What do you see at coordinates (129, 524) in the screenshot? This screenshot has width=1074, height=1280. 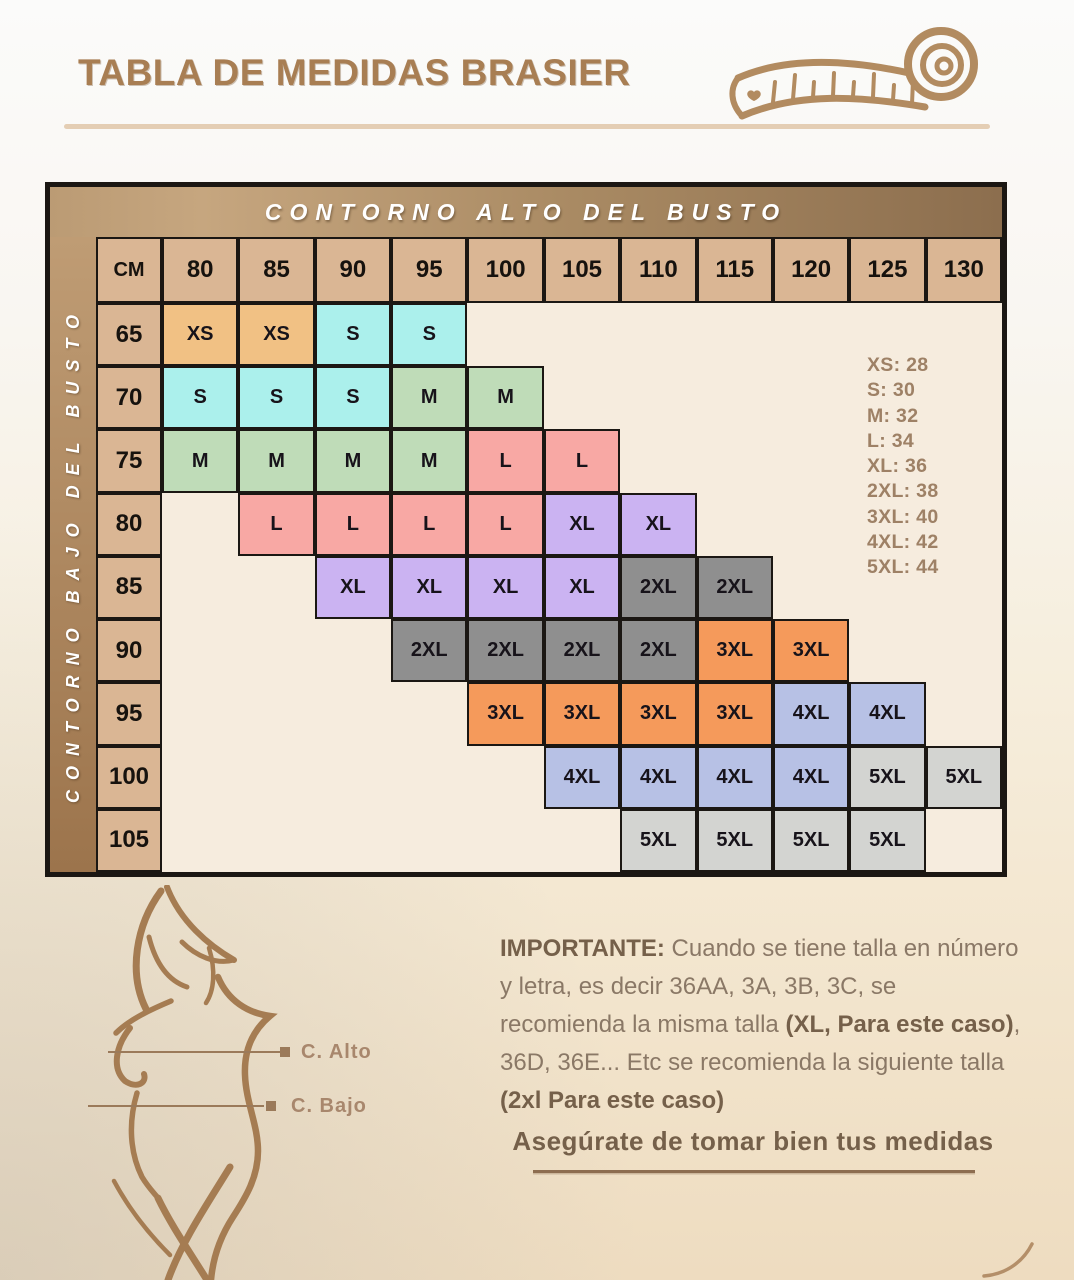 I see `row-header-cell: 80` at bounding box center [129, 524].